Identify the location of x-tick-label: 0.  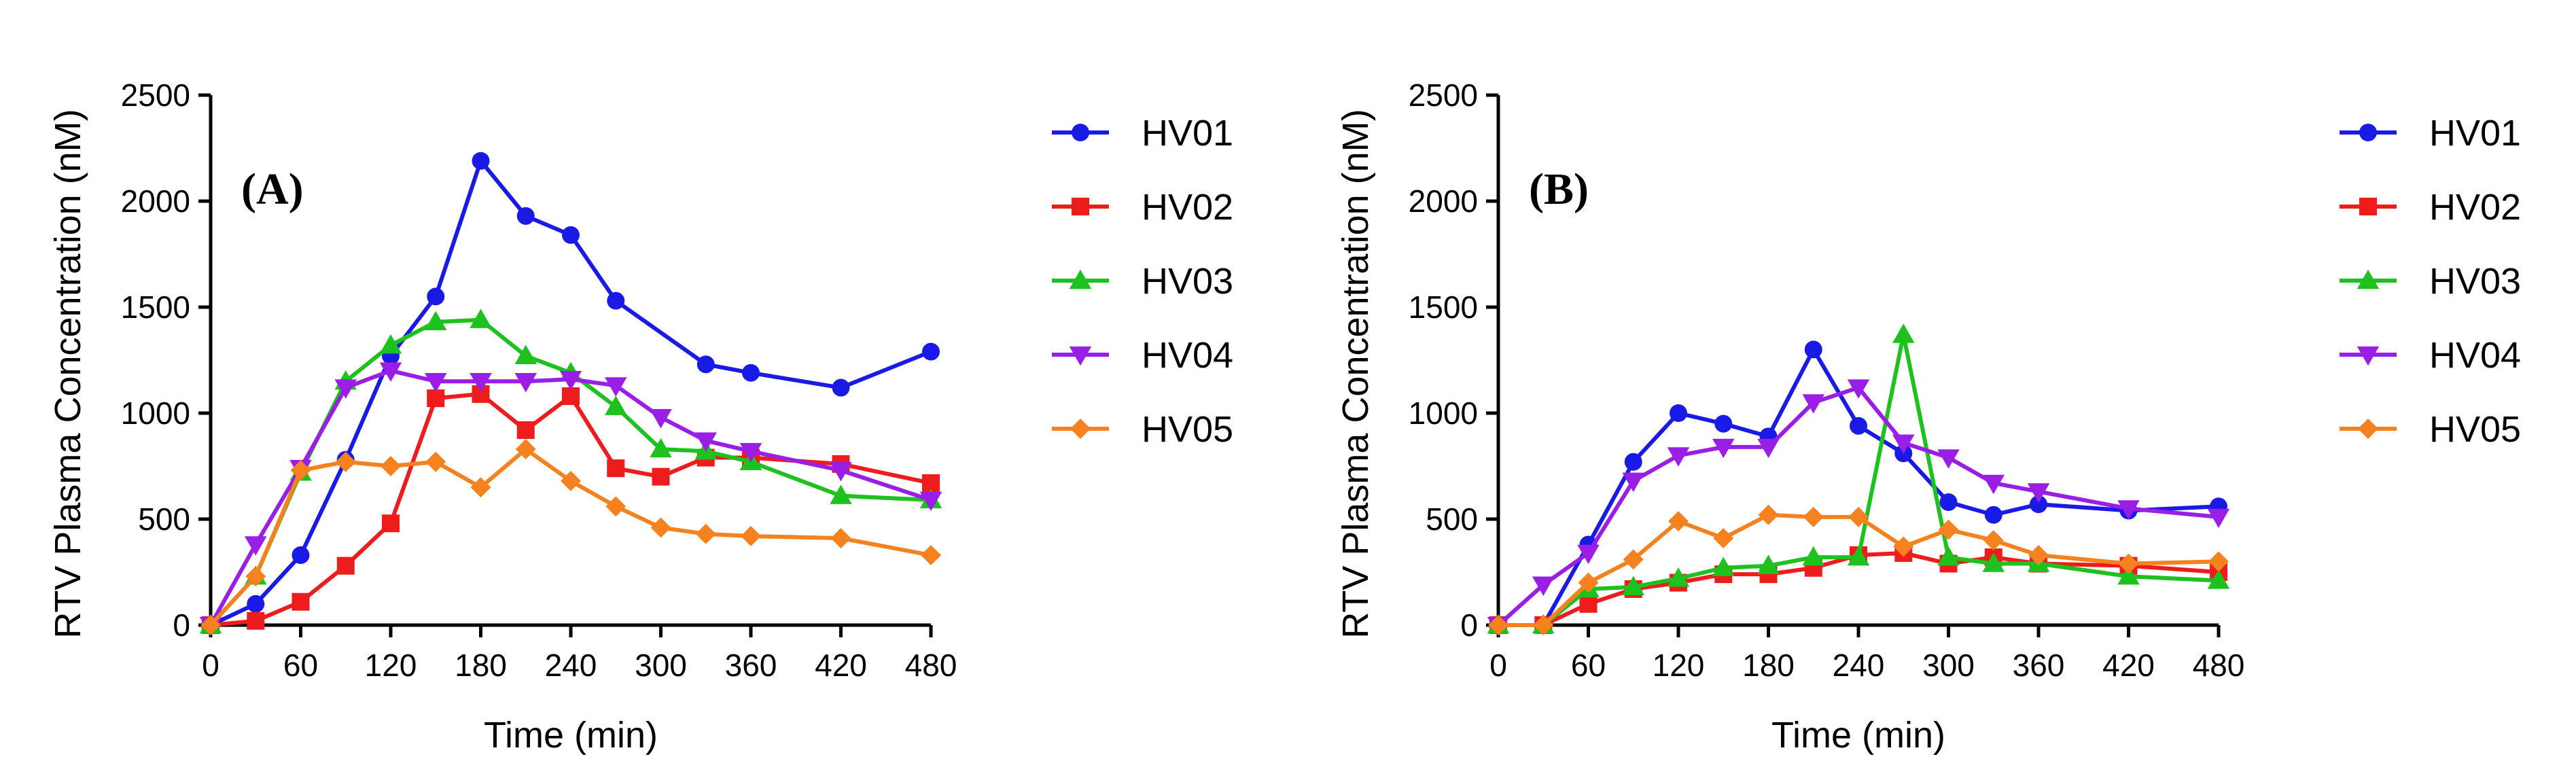
(210, 665).